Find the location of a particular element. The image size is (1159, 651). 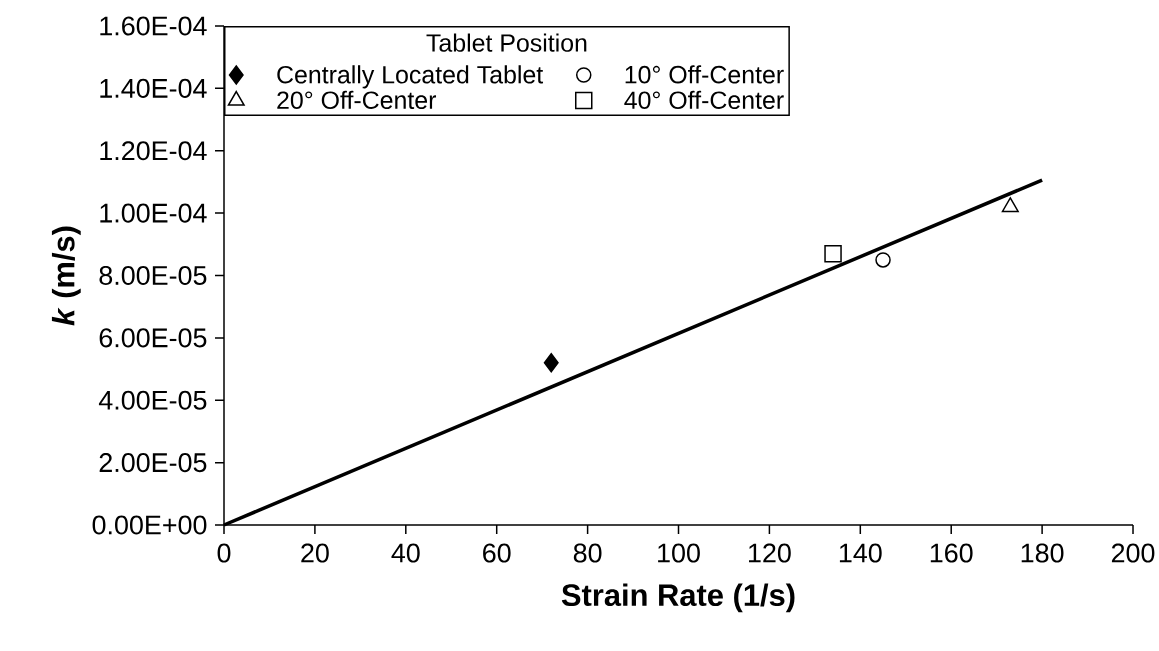

legend-label: Centrally Located Tablet is located at coordinates (410, 77).